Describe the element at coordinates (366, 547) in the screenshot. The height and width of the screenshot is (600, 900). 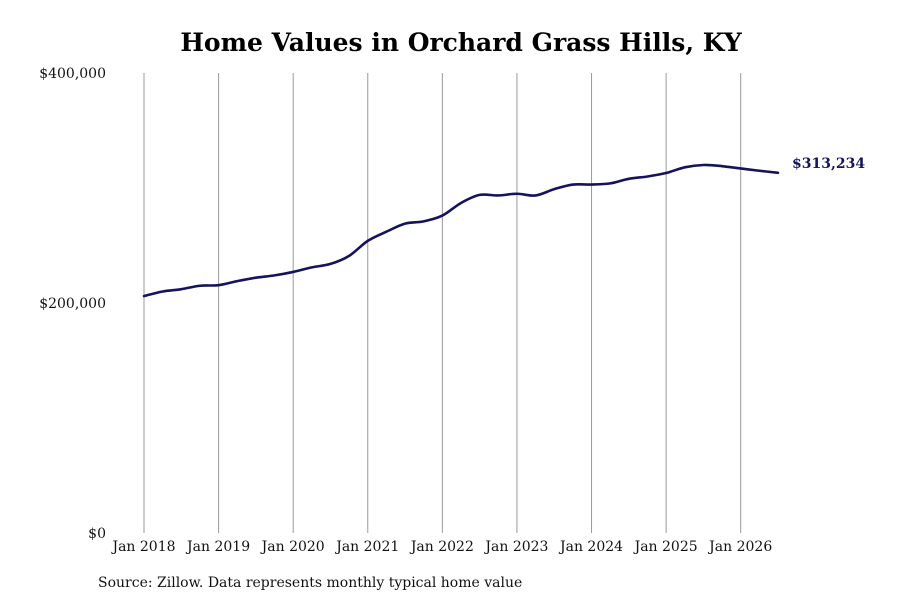
I see `x-tick-label: Jan 2021` at that location.